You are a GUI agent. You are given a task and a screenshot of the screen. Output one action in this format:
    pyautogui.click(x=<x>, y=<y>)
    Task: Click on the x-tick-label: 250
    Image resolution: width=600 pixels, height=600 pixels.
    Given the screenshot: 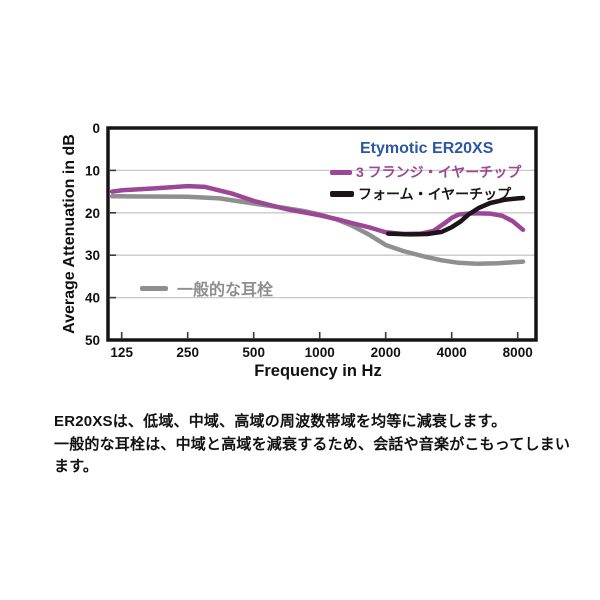 What is the action you would take?
    pyautogui.click(x=187, y=352)
    